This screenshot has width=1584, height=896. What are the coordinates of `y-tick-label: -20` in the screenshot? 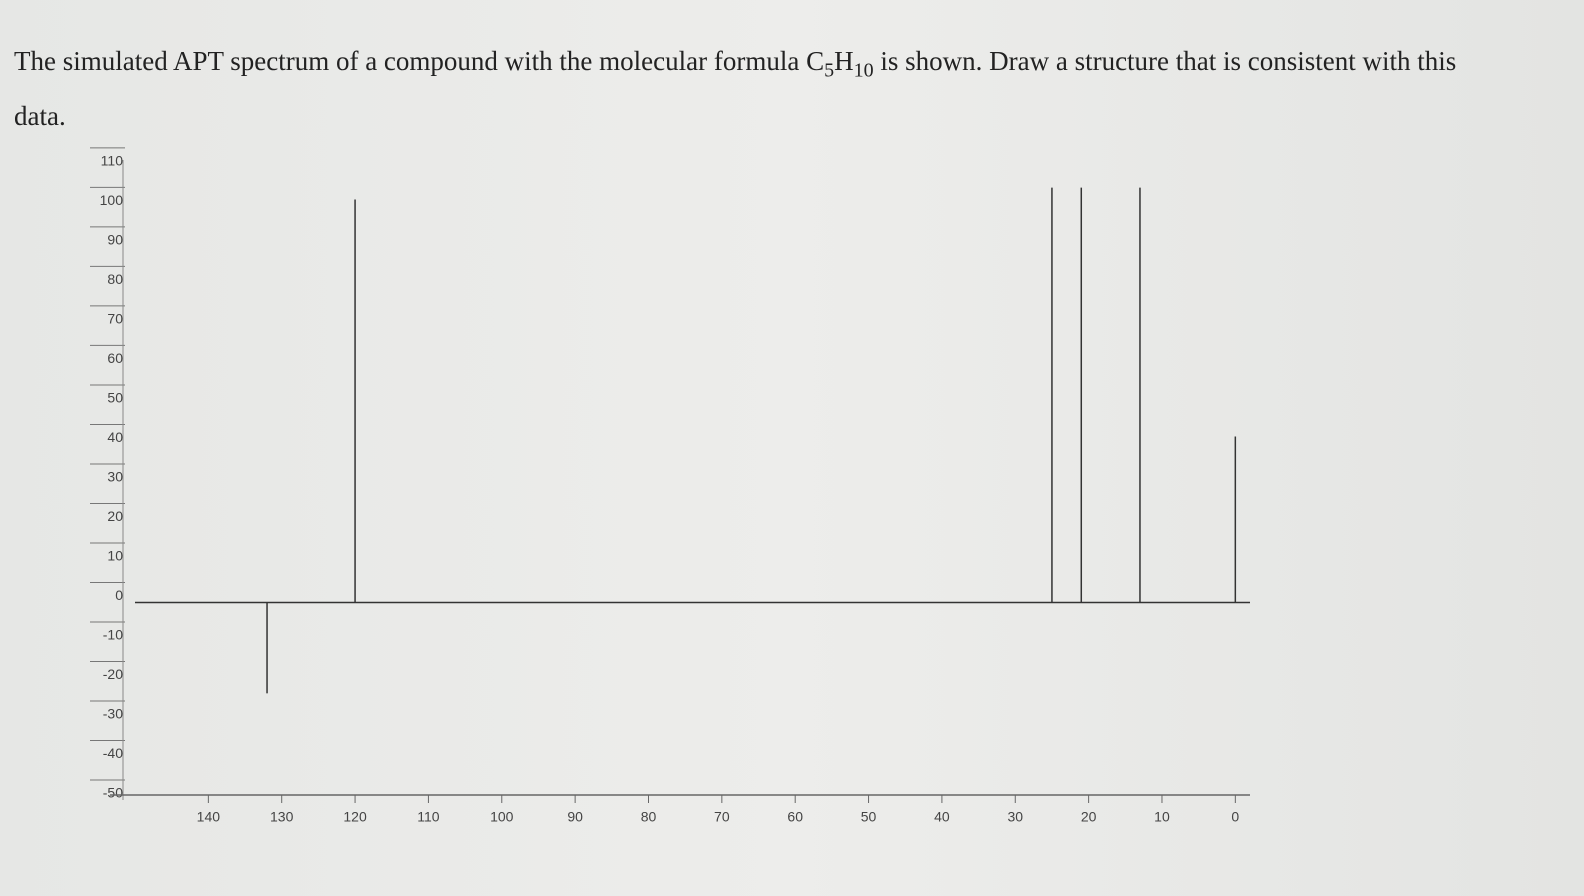 It's located at (113, 674).